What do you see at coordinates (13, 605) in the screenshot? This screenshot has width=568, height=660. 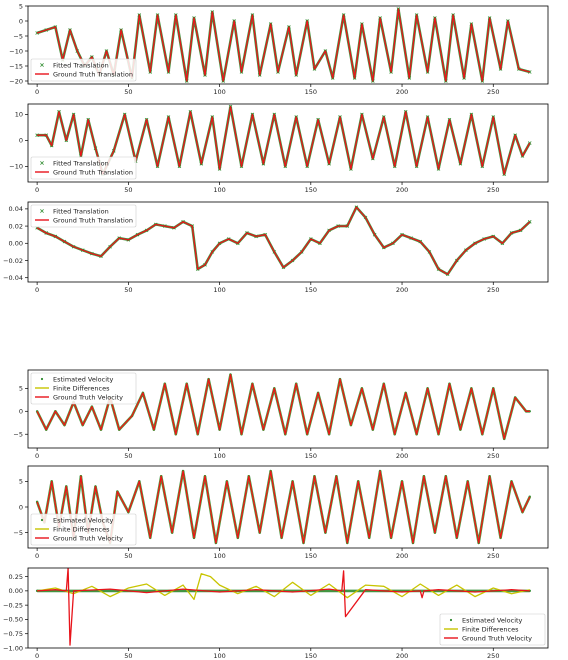 I see `y-tick-label: −0.25` at bounding box center [13, 605].